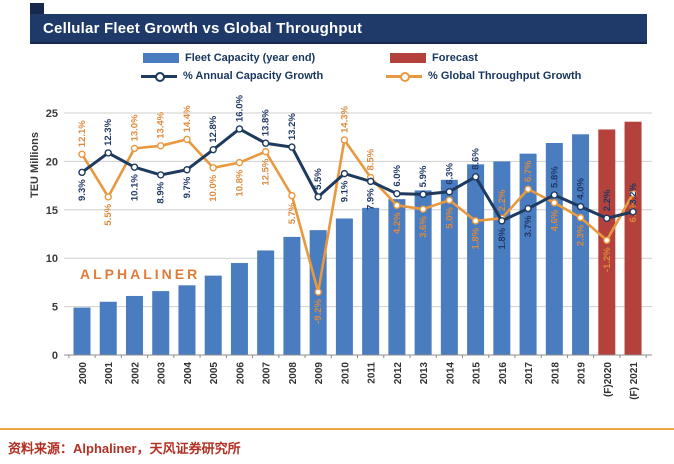 This screenshot has width=674, height=464. What do you see at coordinates (292, 126) in the screenshot?
I see `data-label: 13.2%` at bounding box center [292, 126].